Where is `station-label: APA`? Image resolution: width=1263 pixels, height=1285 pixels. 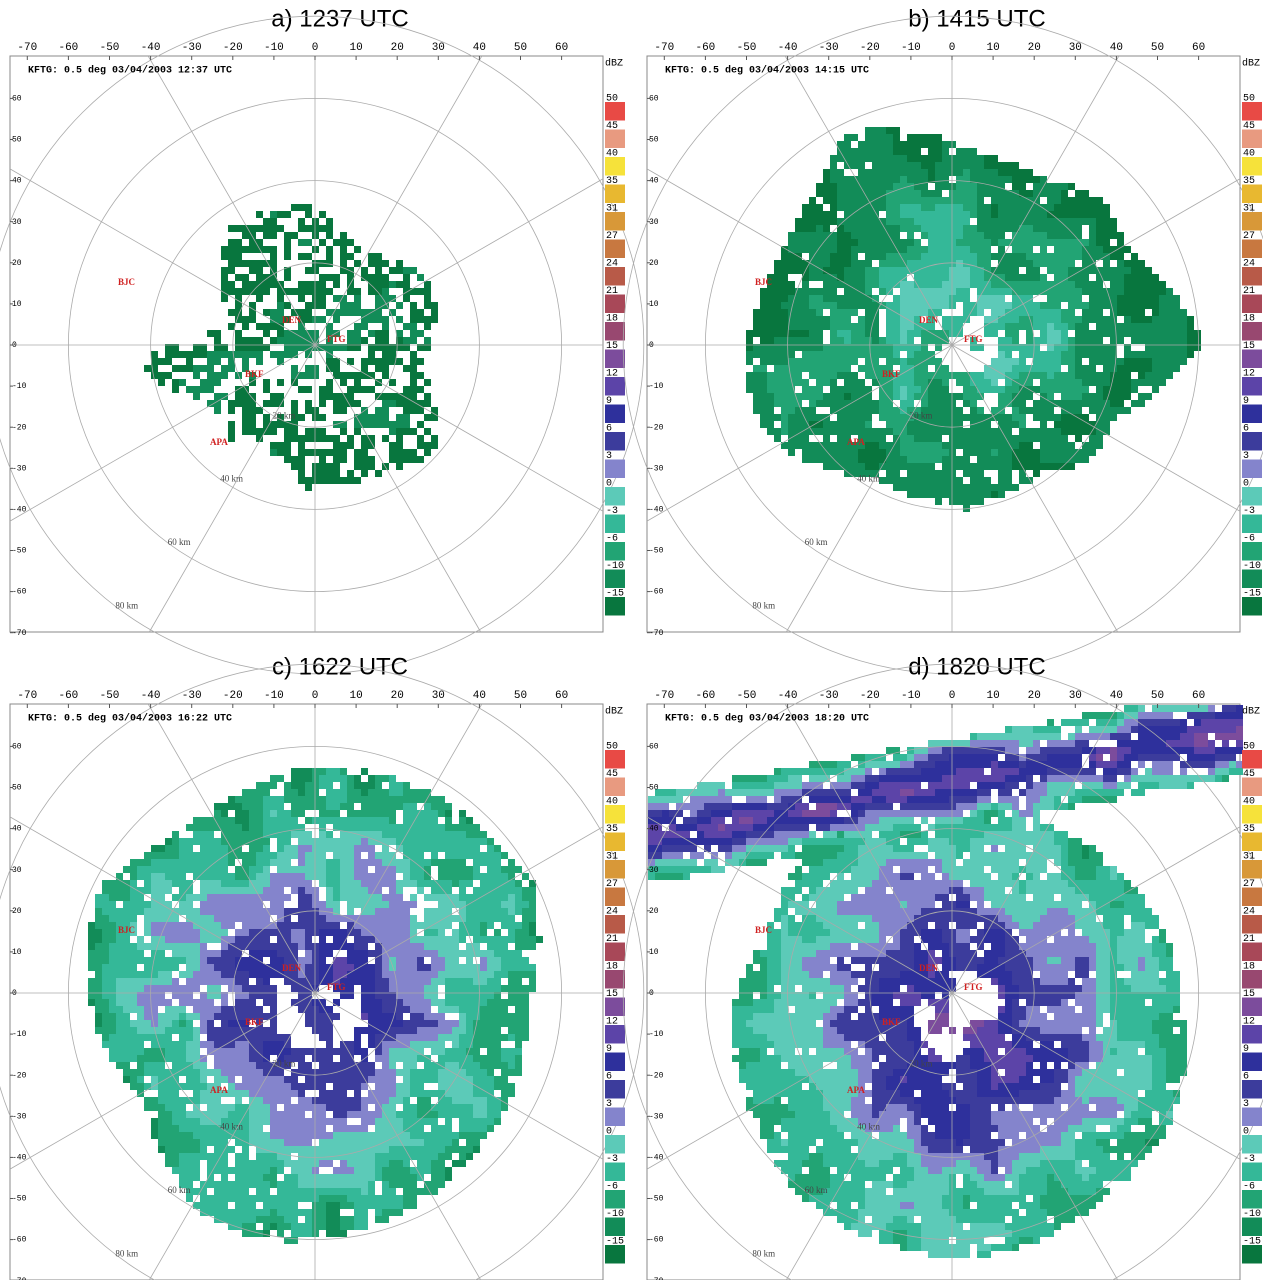
station-label: APA is located at coordinates (219, 1090).